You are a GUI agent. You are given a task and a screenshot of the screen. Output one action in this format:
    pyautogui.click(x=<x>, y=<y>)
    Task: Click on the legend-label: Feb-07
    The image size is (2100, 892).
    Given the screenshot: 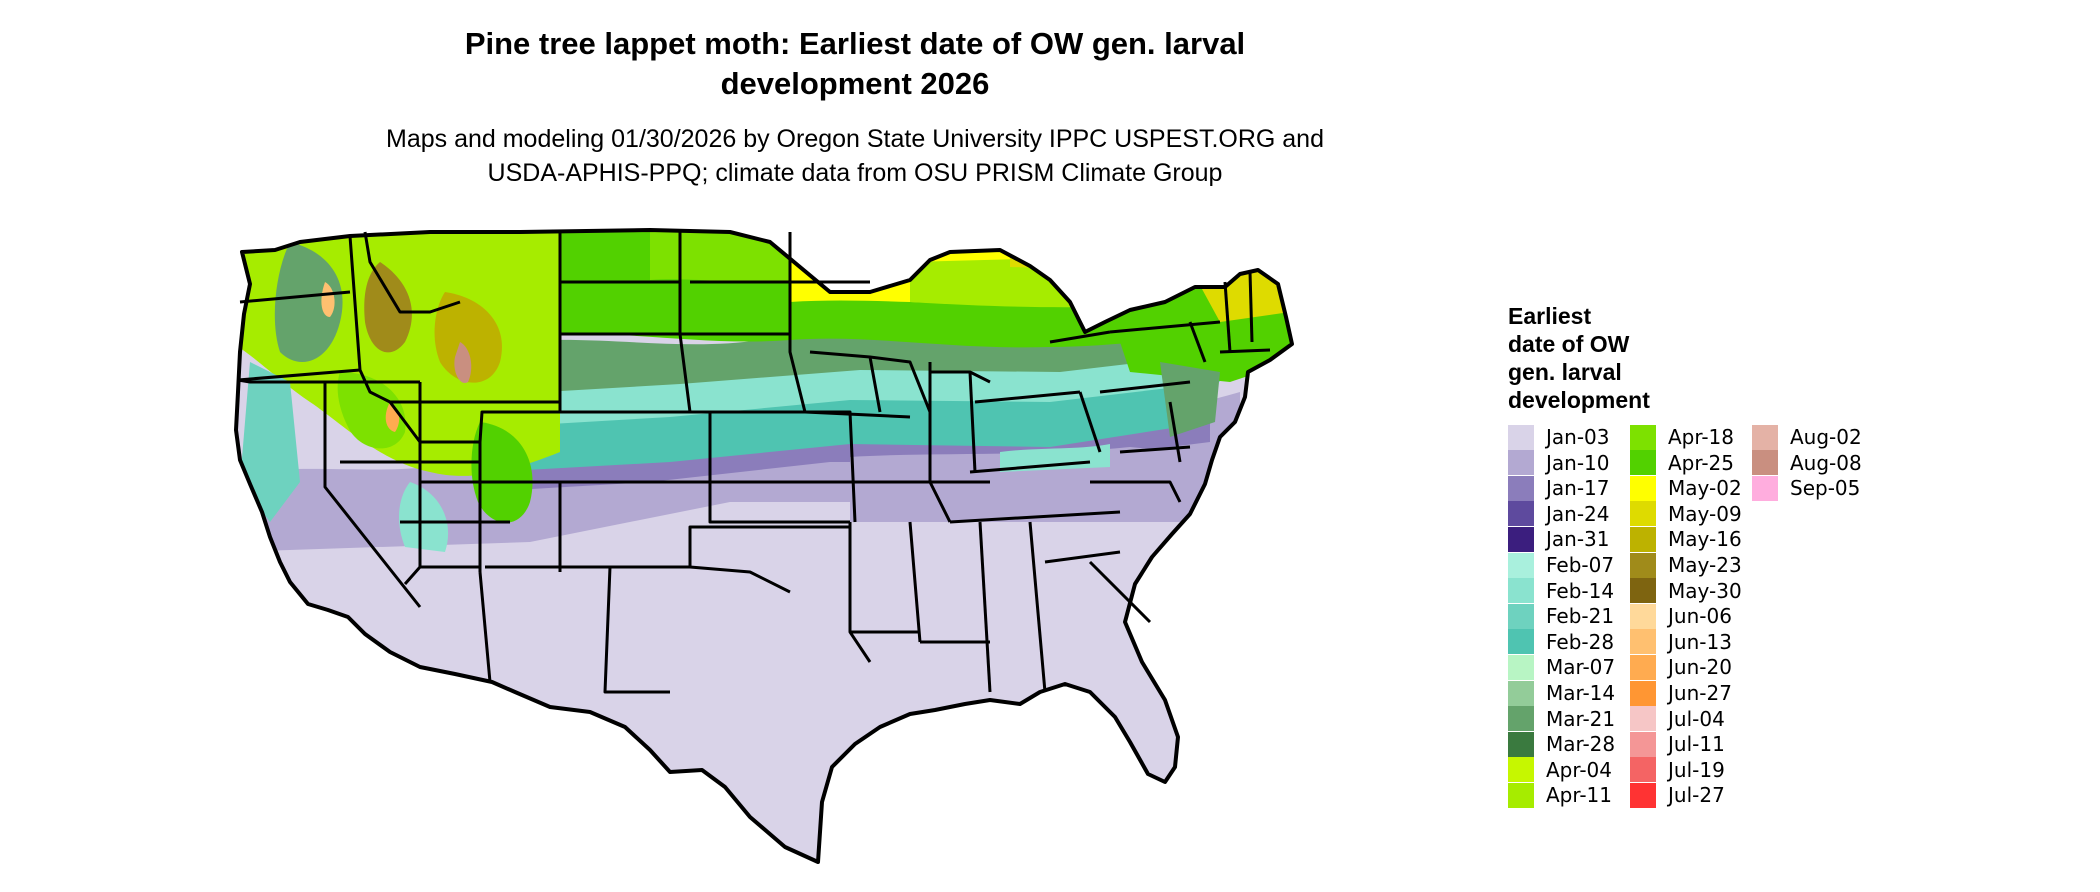 What is the action you would take?
    pyautogui.click(x=1580, y=565)
    